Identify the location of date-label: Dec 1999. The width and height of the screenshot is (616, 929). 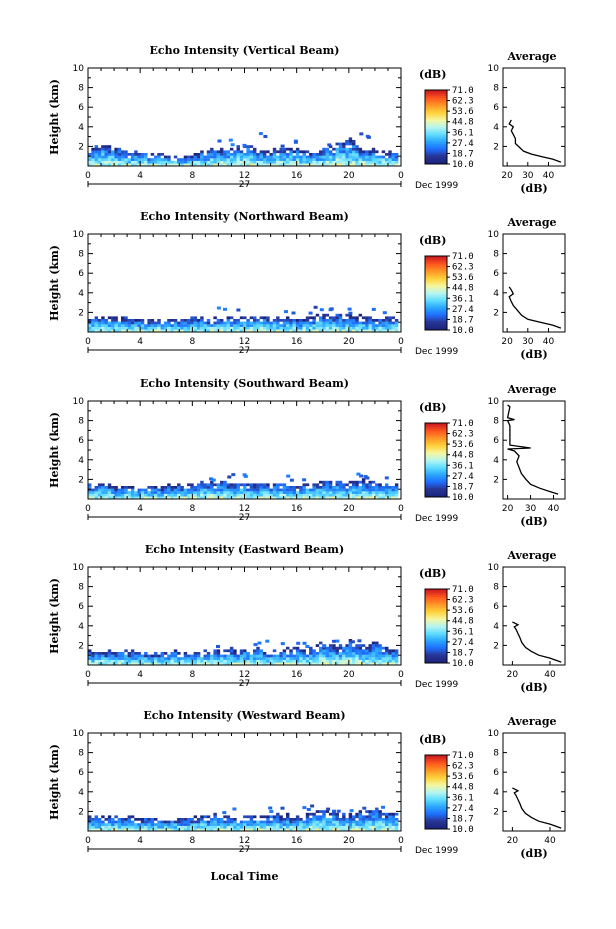
(436, 685).